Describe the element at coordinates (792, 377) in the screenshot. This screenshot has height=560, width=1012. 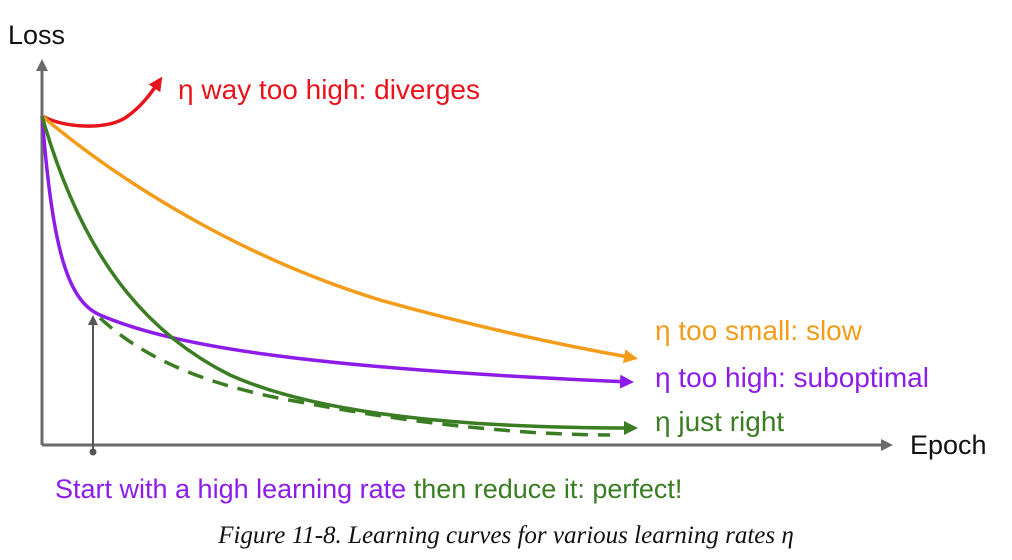
I see `label-too-high-suboptimal: η too high: suboptimal` at that location.